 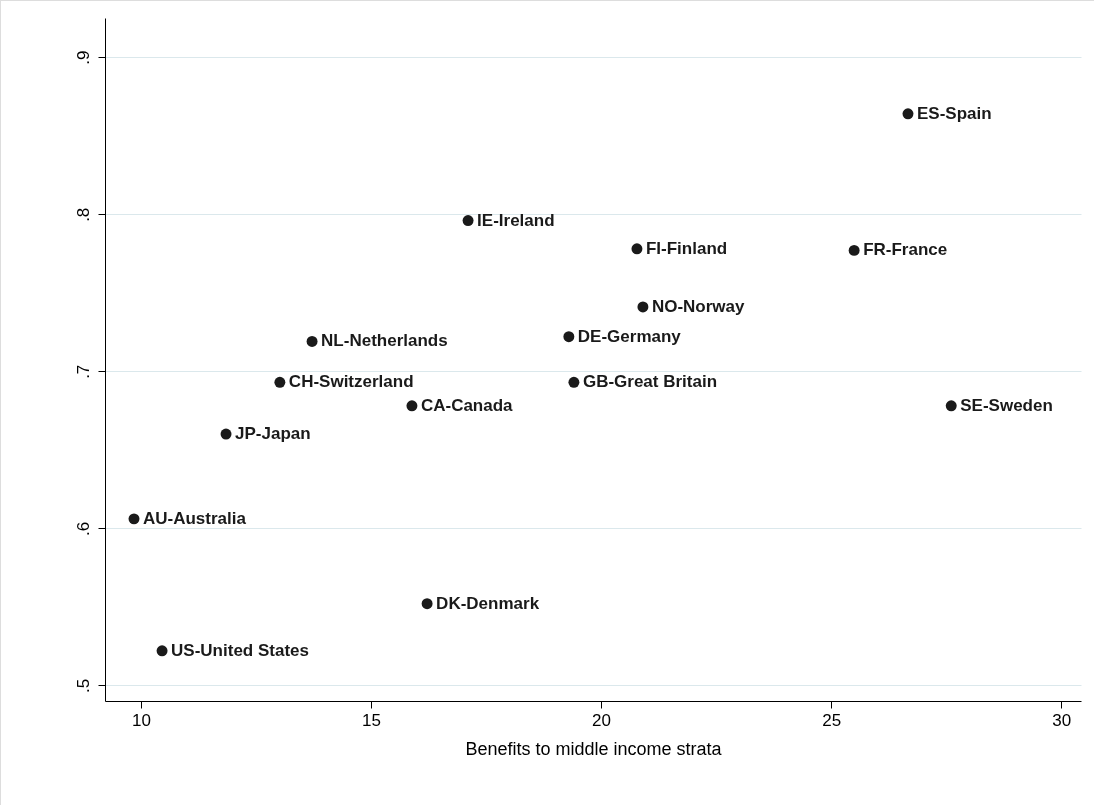 What do you see at coordinates (832, 720) in the screenshot?
I see `x-tick-label: 25` at bounding box center [832, 720].